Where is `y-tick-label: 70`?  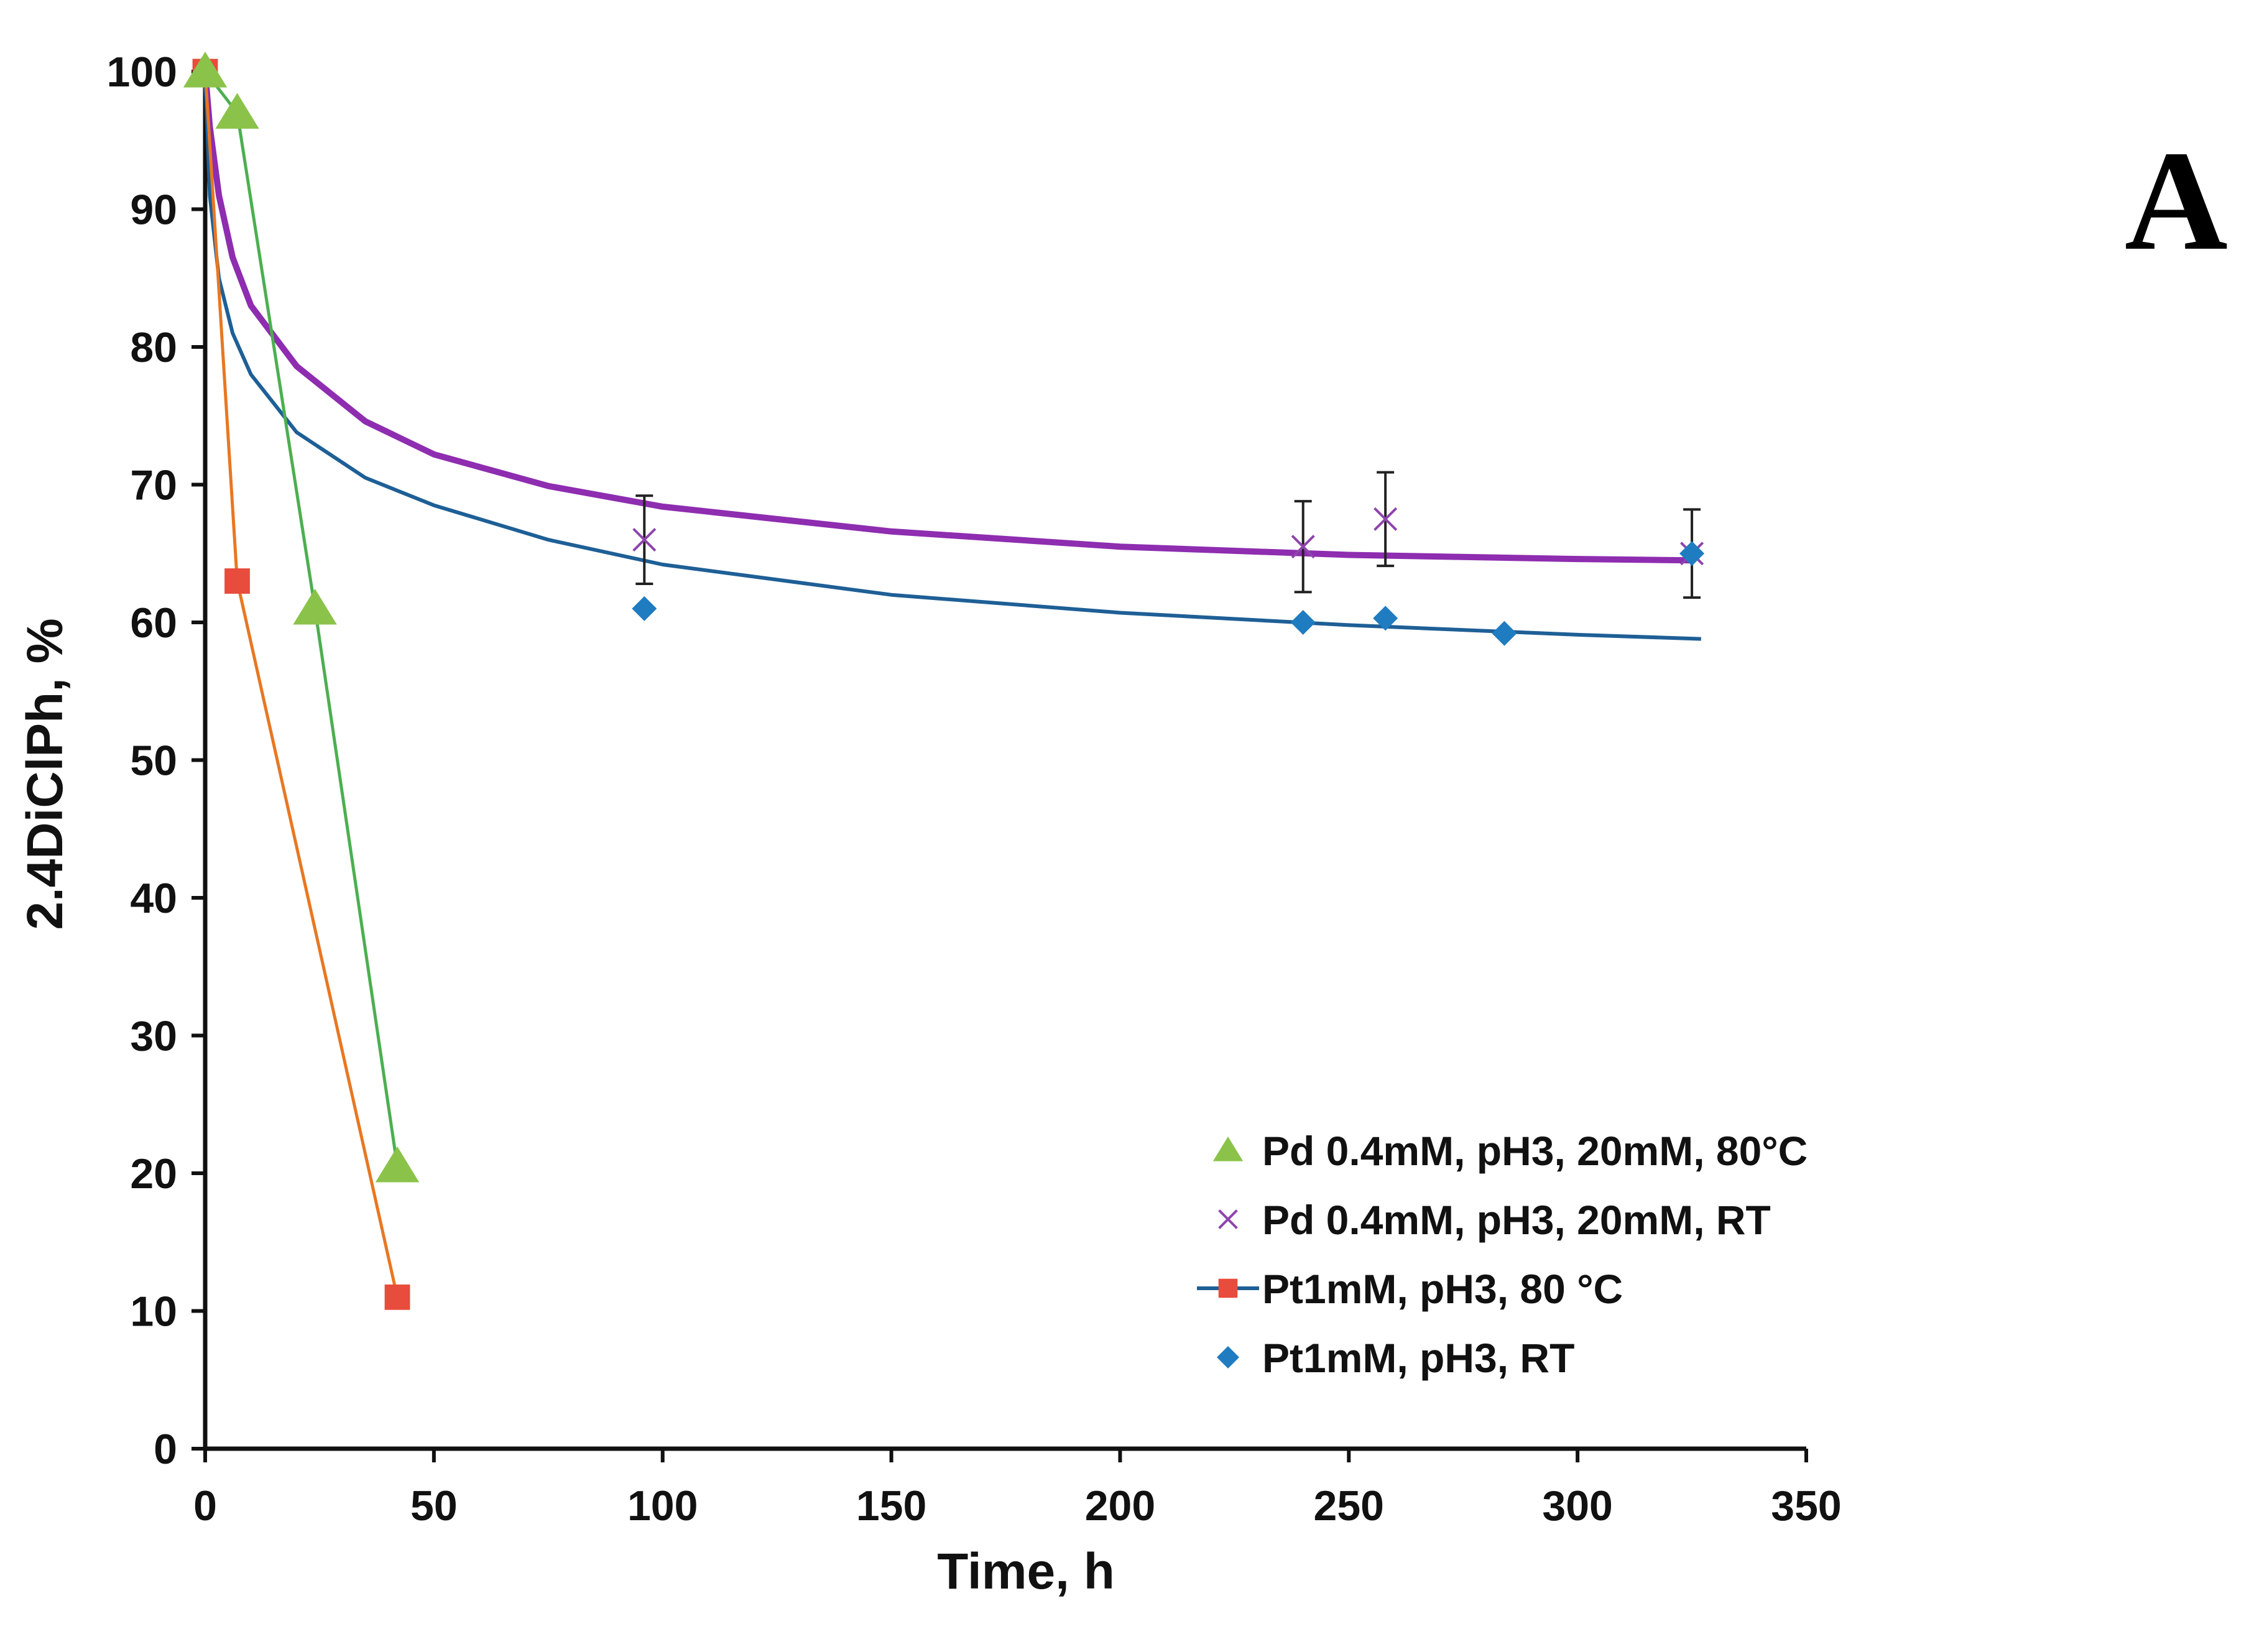 y-tick-label: 70 is located at coordinates (153, 485).